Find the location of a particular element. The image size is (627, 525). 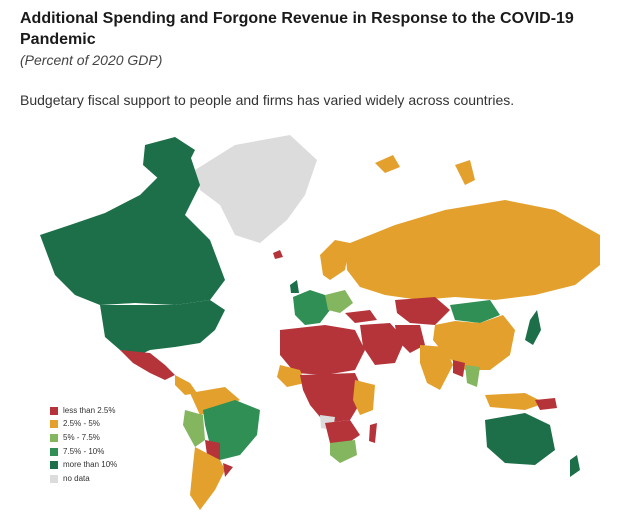

legend-label: 5% - 7.5% is located at coordinates (81, 437).